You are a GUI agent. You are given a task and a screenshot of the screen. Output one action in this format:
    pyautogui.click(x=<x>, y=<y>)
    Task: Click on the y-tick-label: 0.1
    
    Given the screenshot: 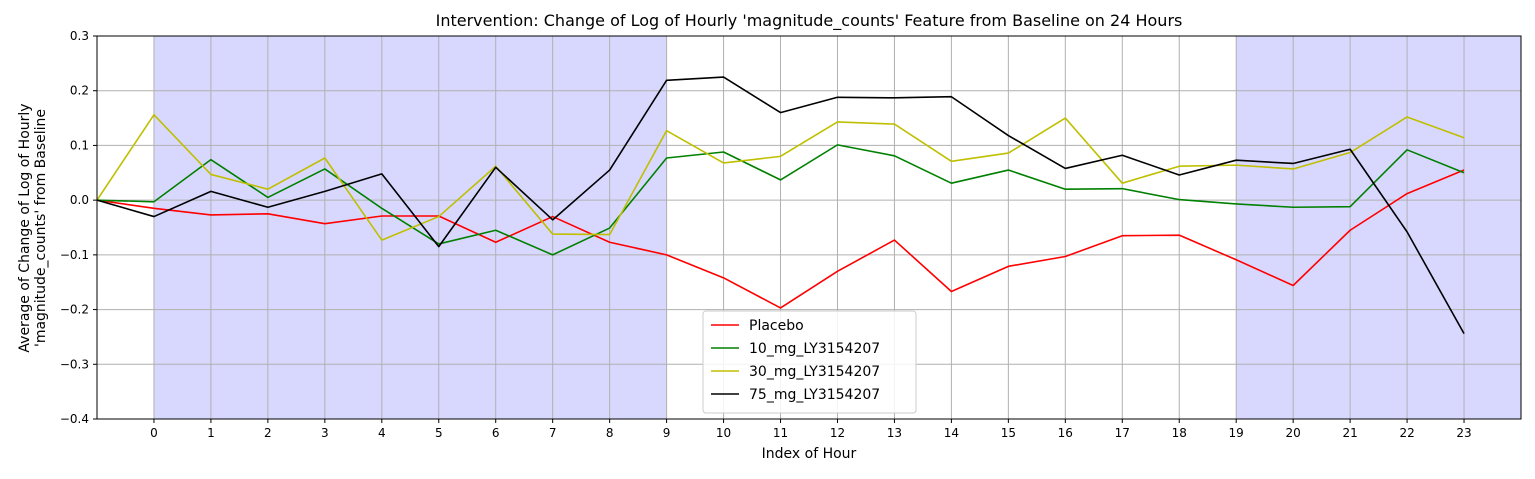 What is the action you would take?
    pyautogui.click(x=79, y=145)
    